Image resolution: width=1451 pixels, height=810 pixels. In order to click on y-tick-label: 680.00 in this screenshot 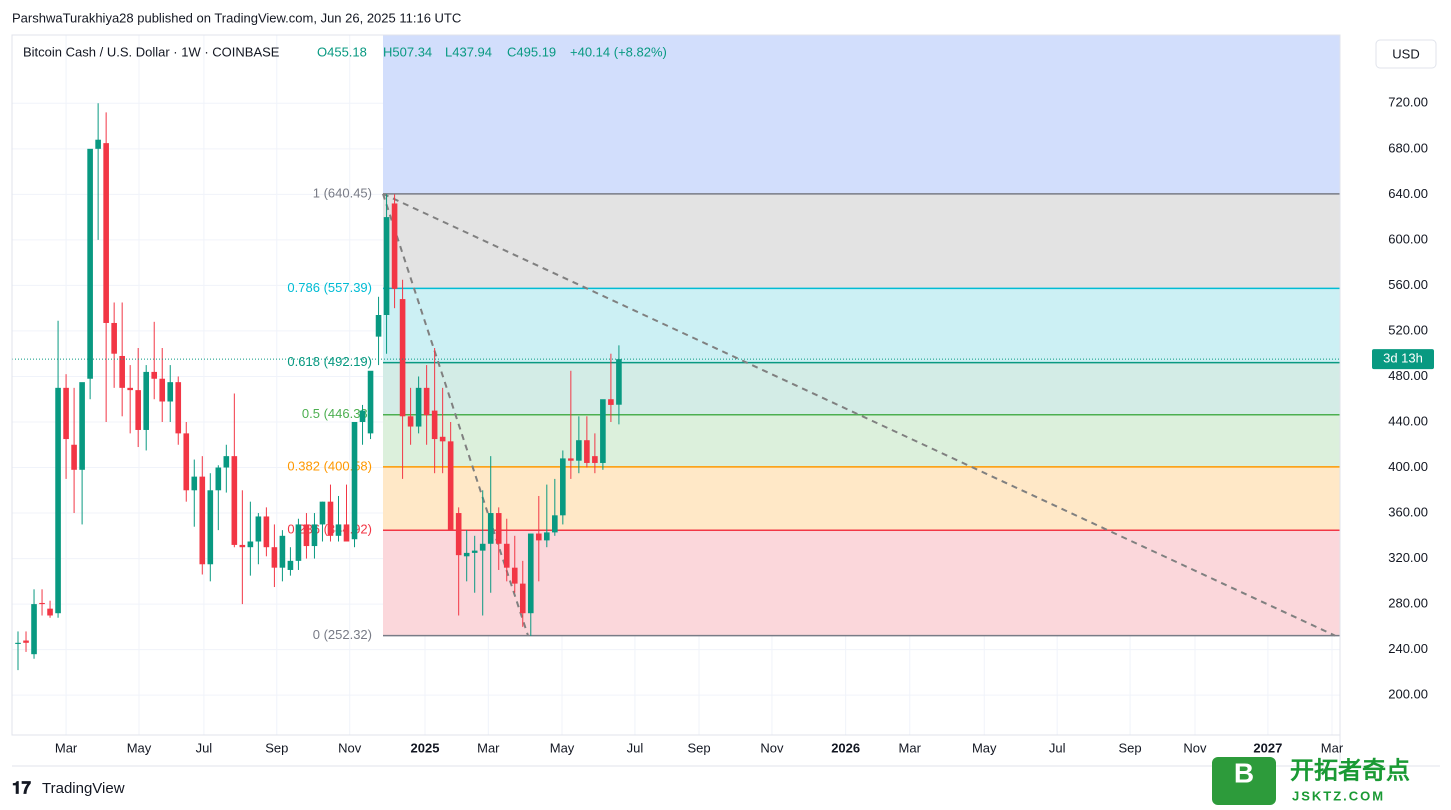, I will do `click(1408, 147)`.